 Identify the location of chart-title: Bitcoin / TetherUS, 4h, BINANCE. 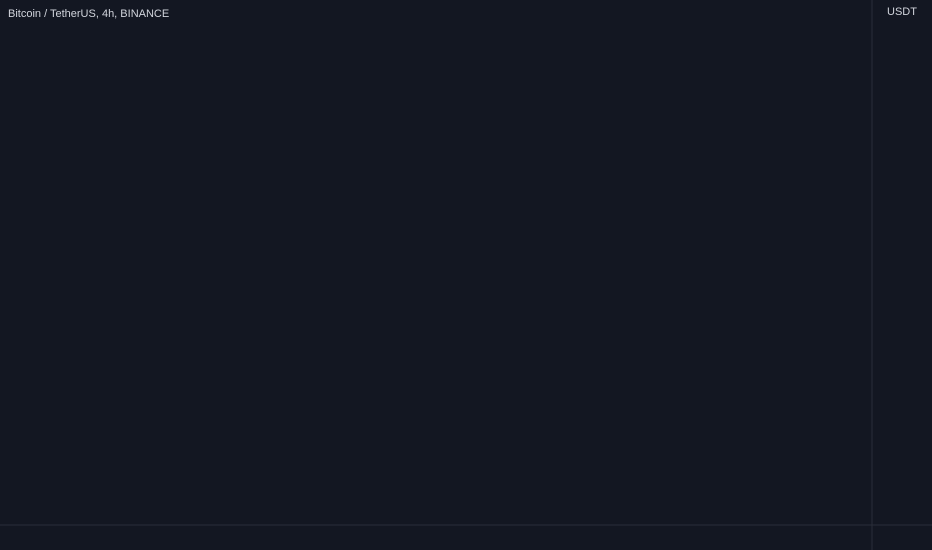
(88, 14).